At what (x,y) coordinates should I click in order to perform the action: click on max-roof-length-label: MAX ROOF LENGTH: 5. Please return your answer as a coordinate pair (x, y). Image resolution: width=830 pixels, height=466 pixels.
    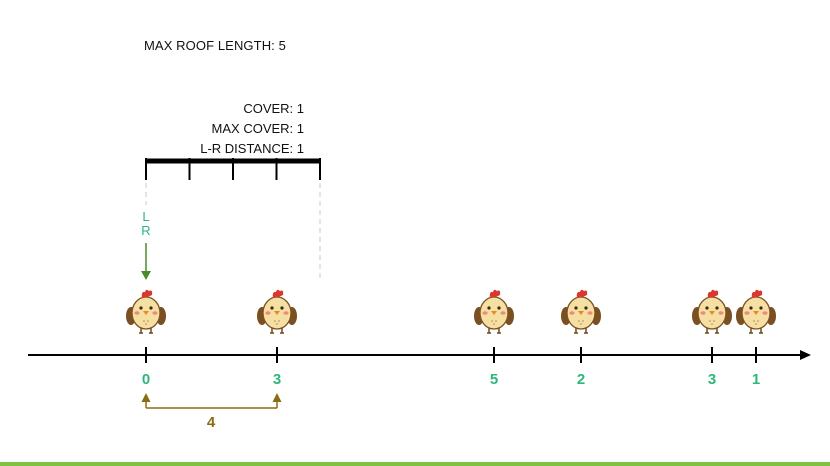
    Looking at the image, I should click on (215, 45).